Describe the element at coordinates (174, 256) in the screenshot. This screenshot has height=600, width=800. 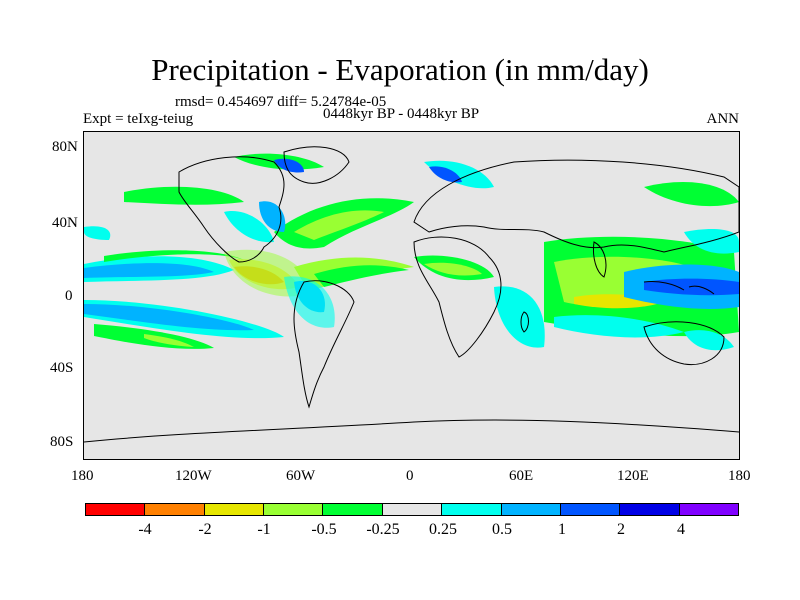
I see `field-pacific-north-green` at that location.